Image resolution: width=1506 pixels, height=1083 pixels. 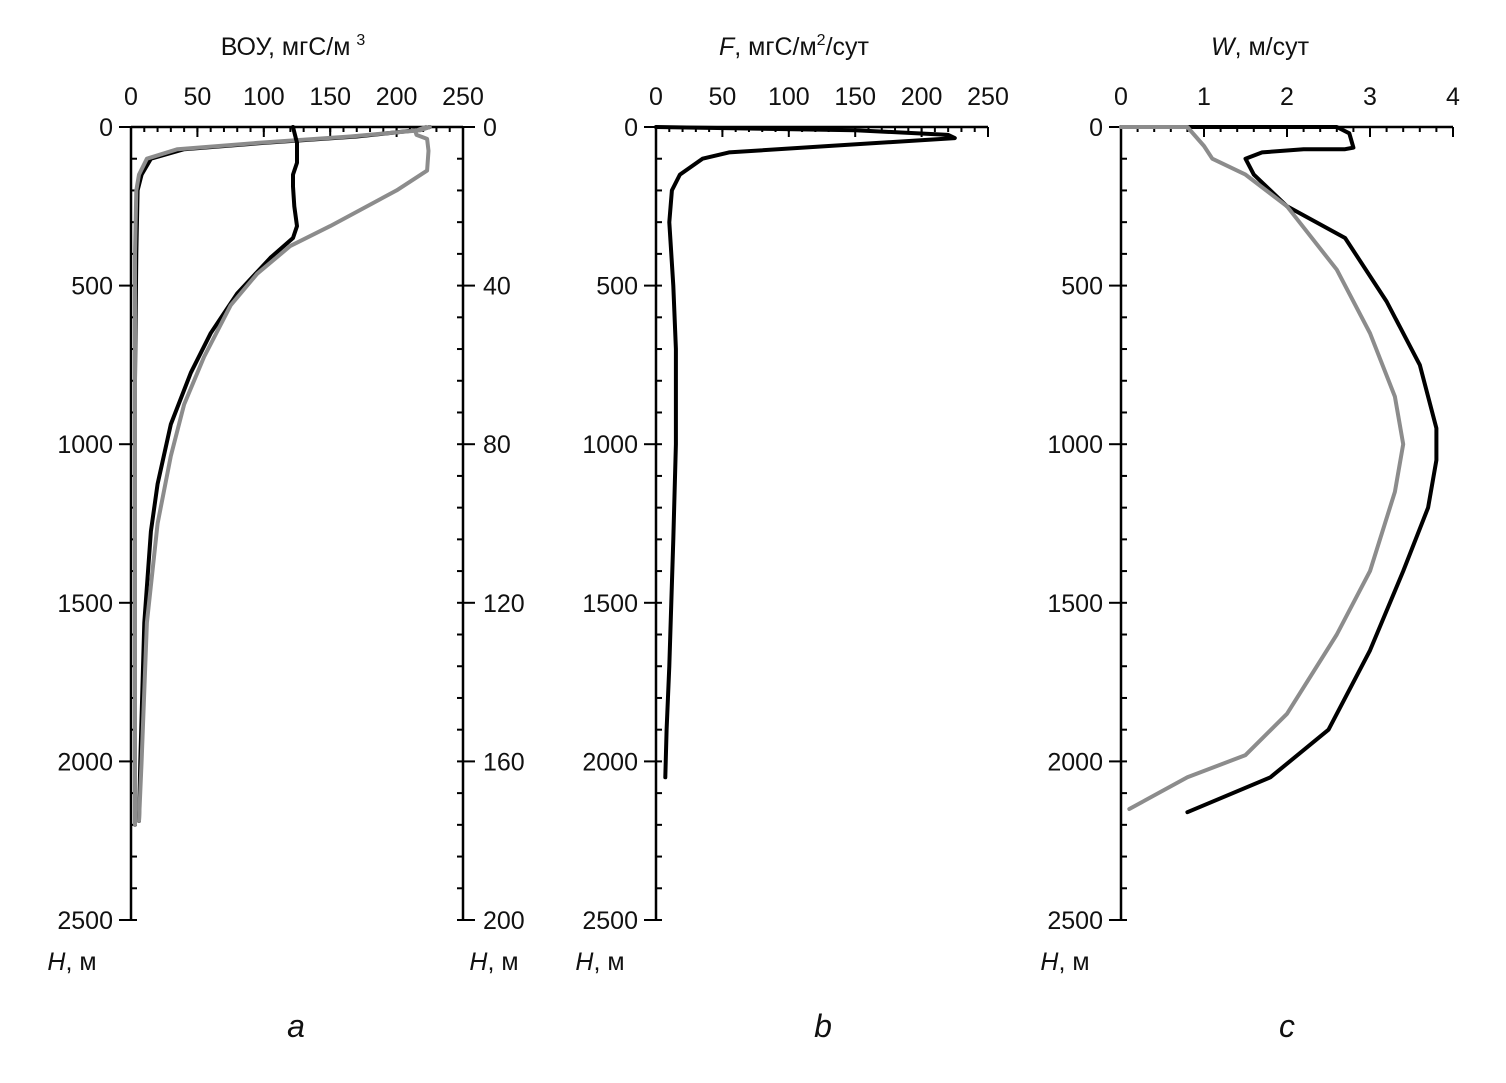 What do you see at coordinates (397, 97) in the screenshot?
I see `panel-a-x-tick-label: 200` at bounding box center [397, 97].